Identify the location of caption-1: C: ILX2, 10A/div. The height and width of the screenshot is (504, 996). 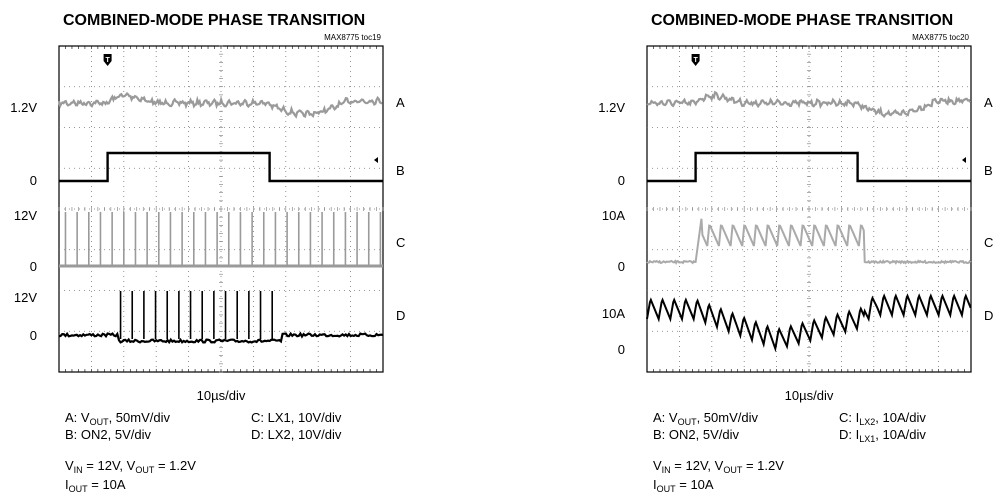
(882, 418).